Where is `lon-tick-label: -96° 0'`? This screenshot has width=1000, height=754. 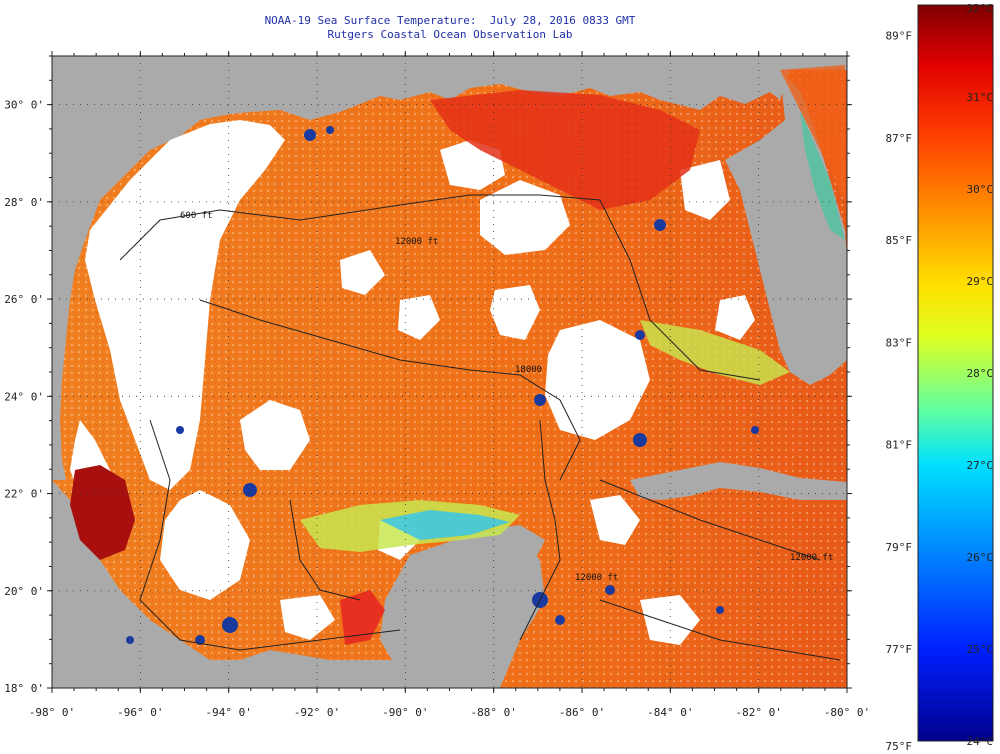
lon-tick-label: -96° 0' is located at coordinates (140, 712).